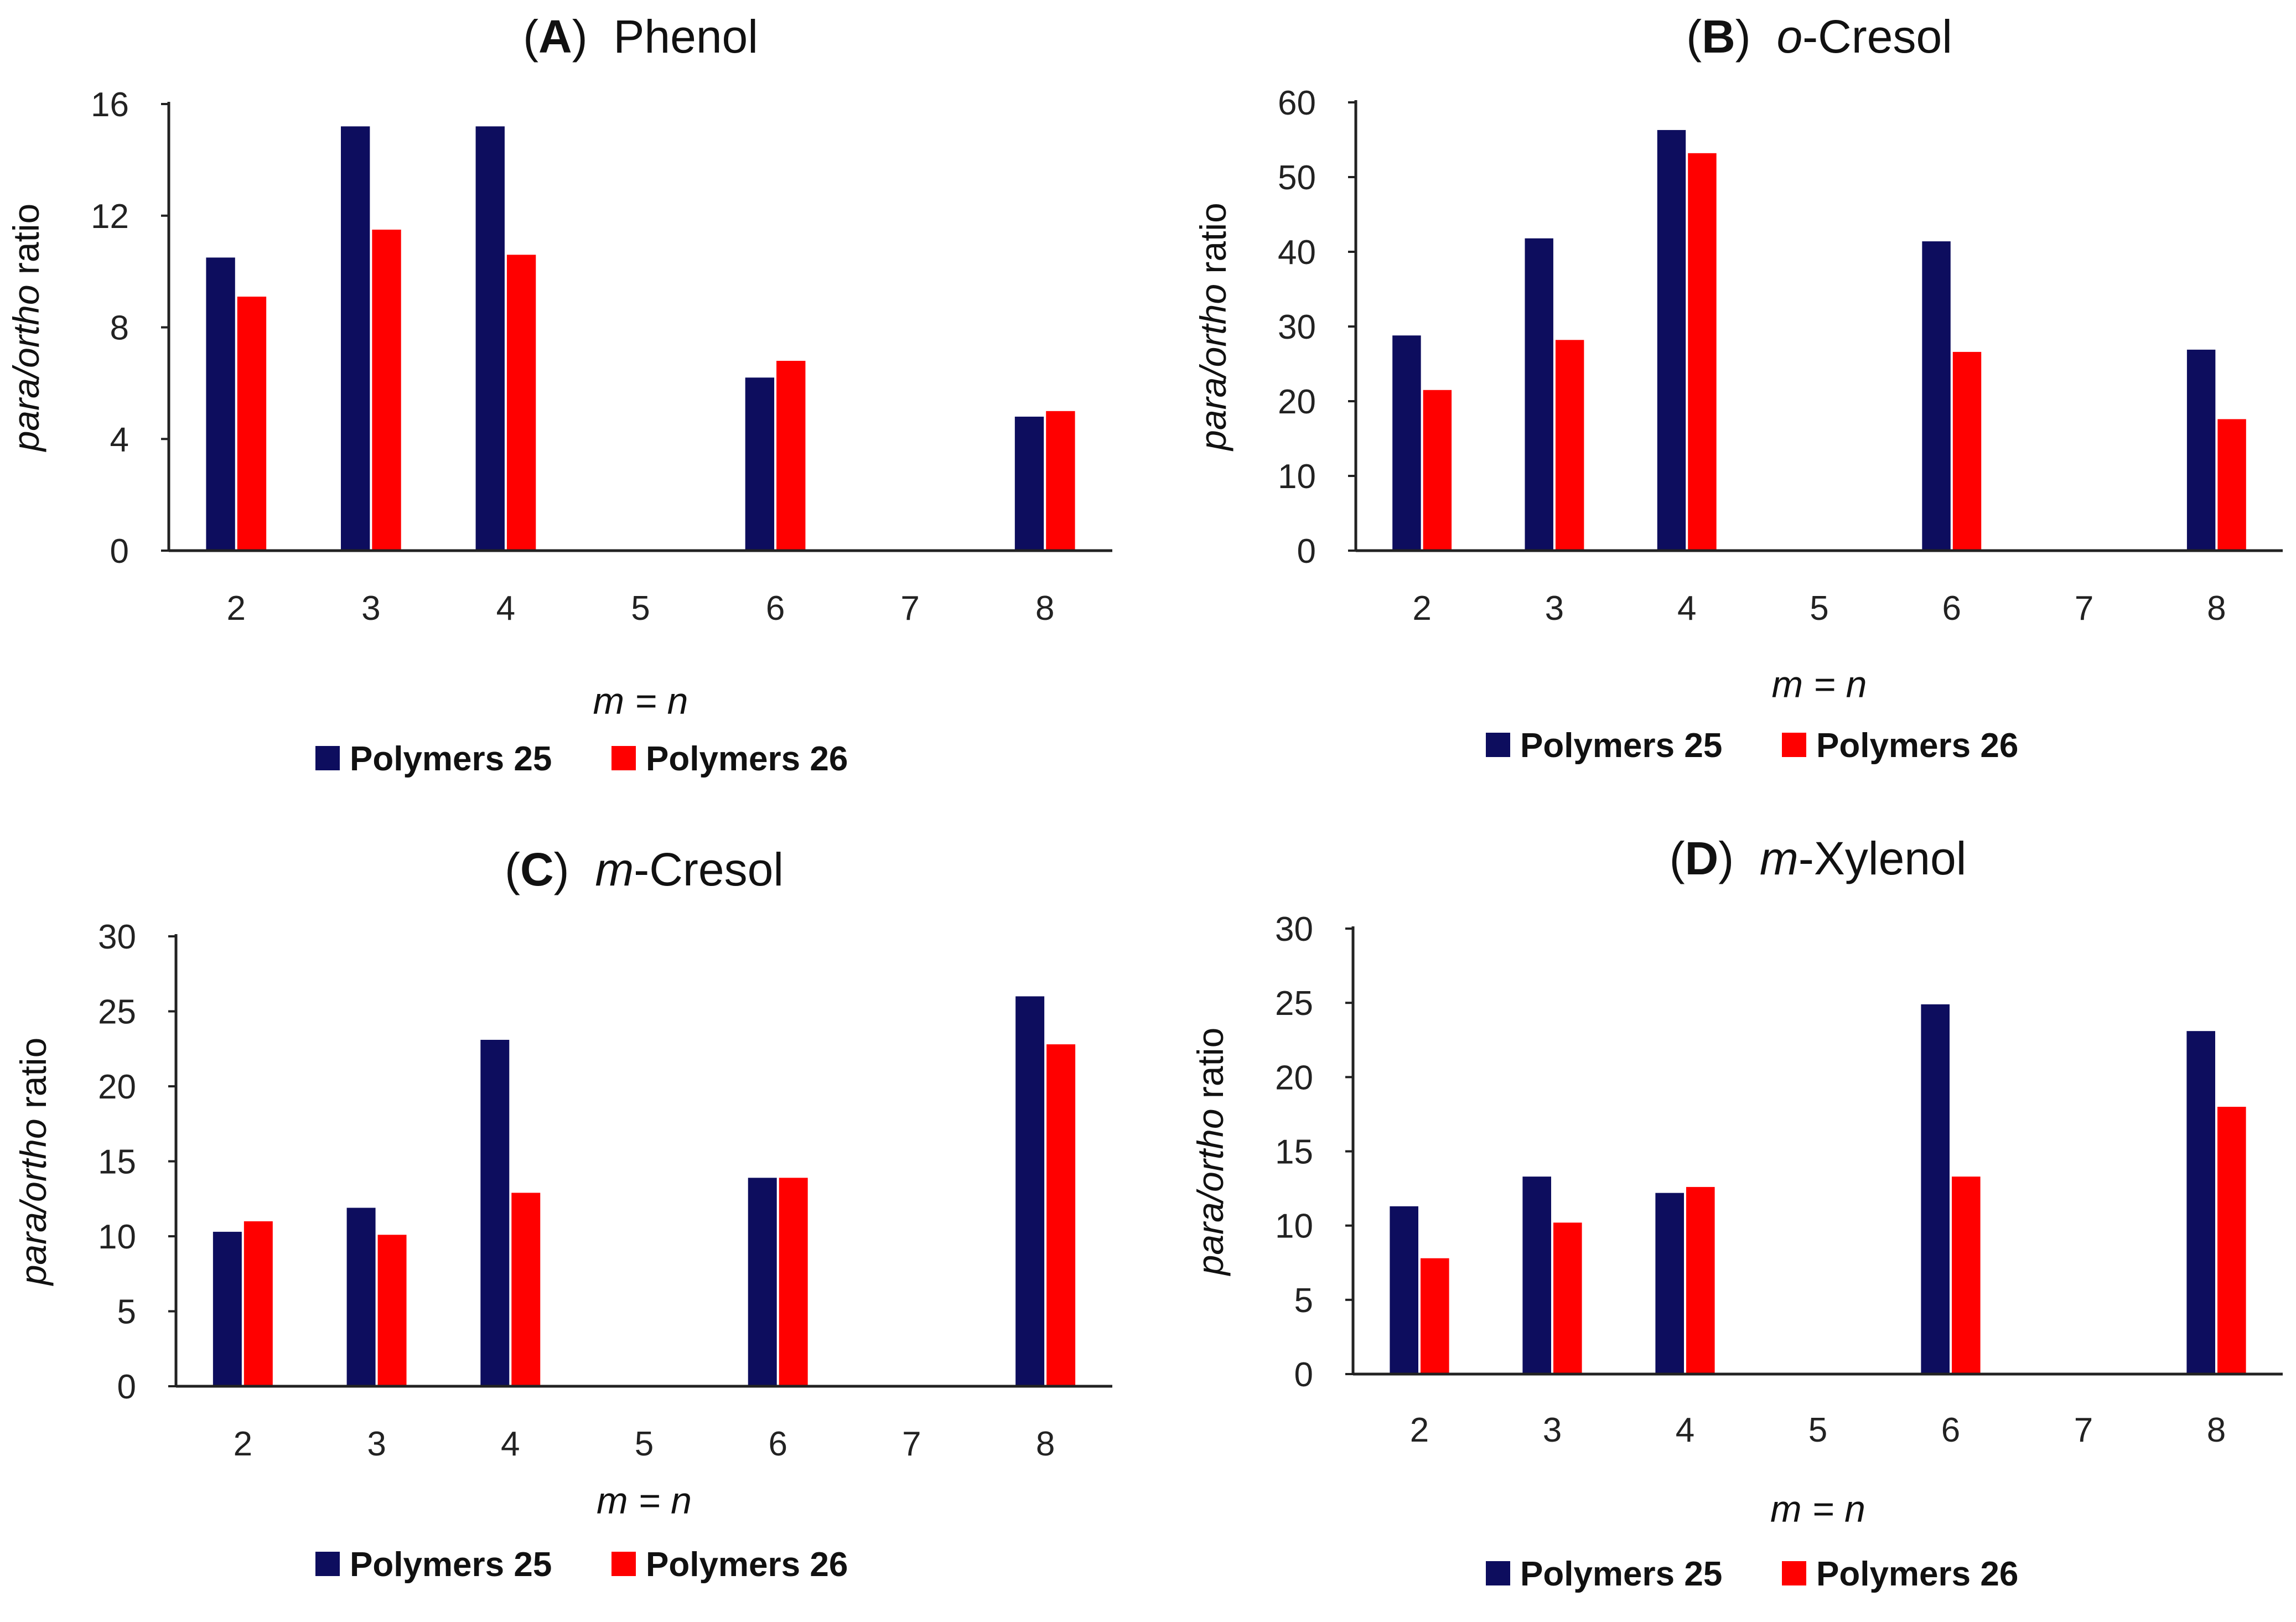 The image size is (2296, 1622). Describe the element at coordinates (1297, 253) in the screenshot. I see `y-tick-label: 40` at that location.